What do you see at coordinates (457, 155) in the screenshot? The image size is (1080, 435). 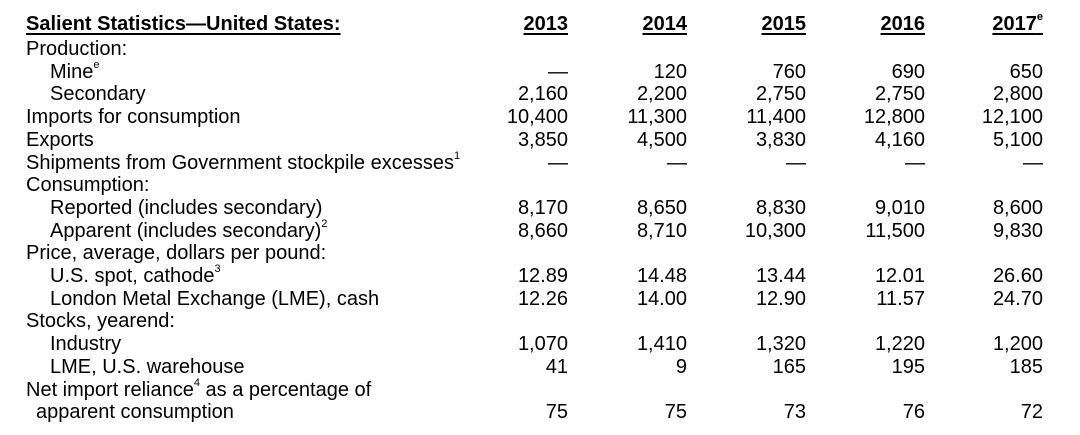 I see `footnote-mark: 1` at bounding box center [457, 155].